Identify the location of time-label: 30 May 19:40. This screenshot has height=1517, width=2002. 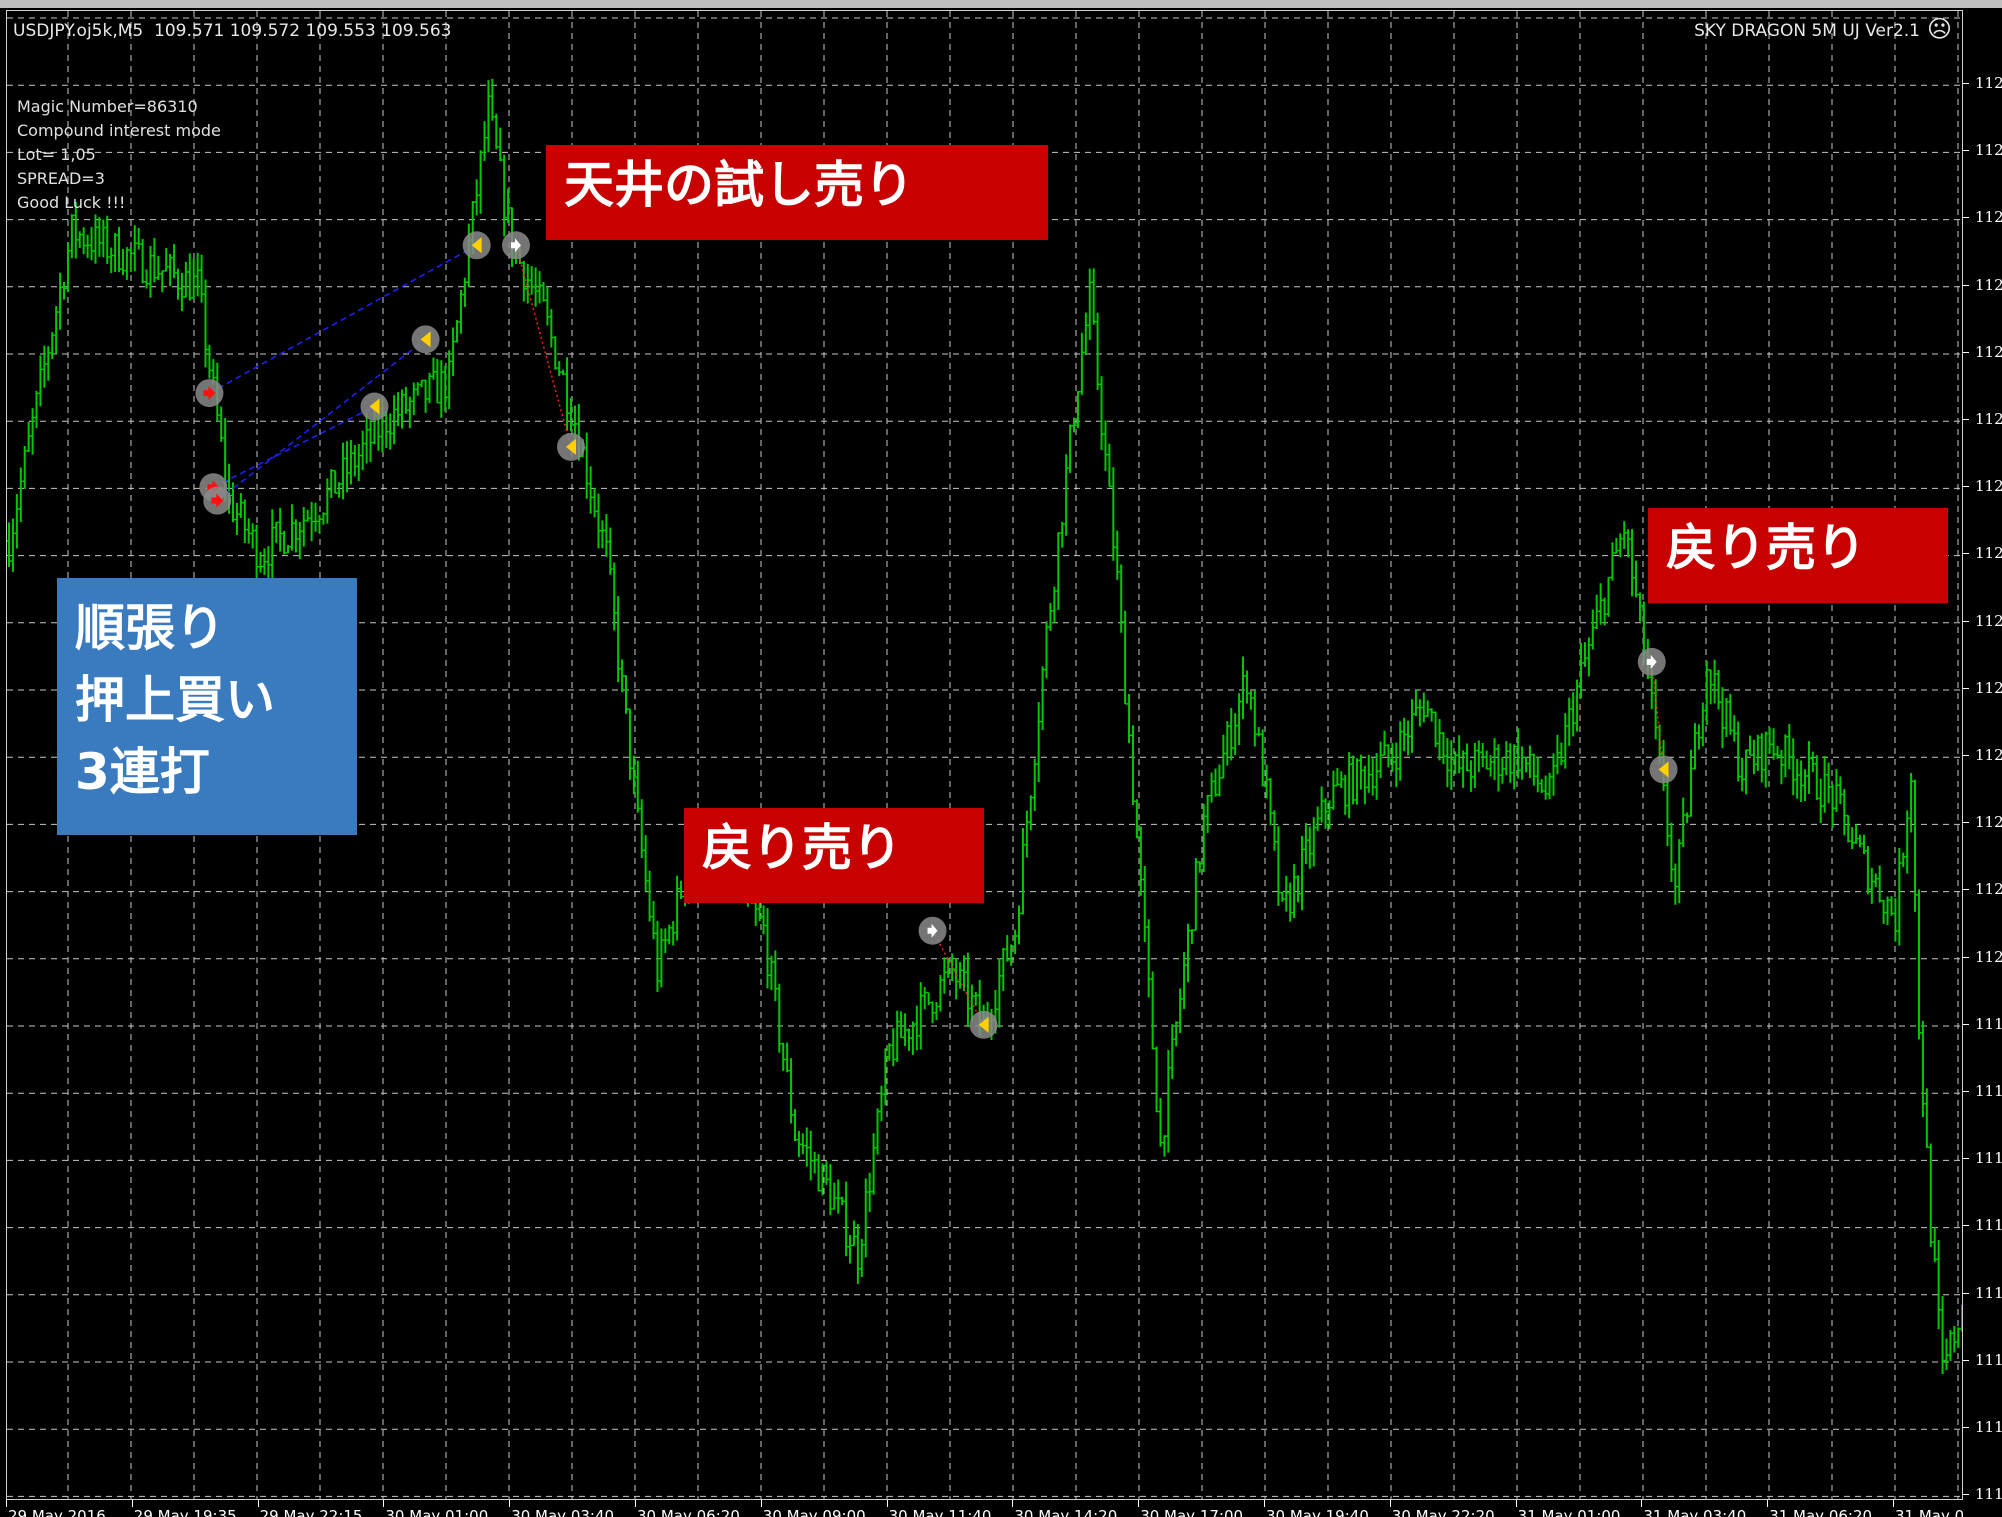
(1317, 1512).